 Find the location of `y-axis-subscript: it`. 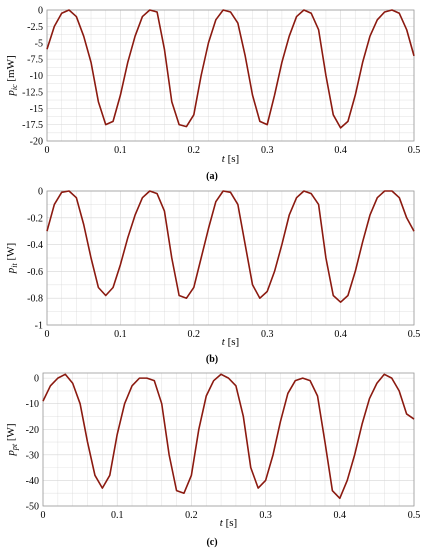

y-axis-subscript: it is located at coordinates (14, 264).